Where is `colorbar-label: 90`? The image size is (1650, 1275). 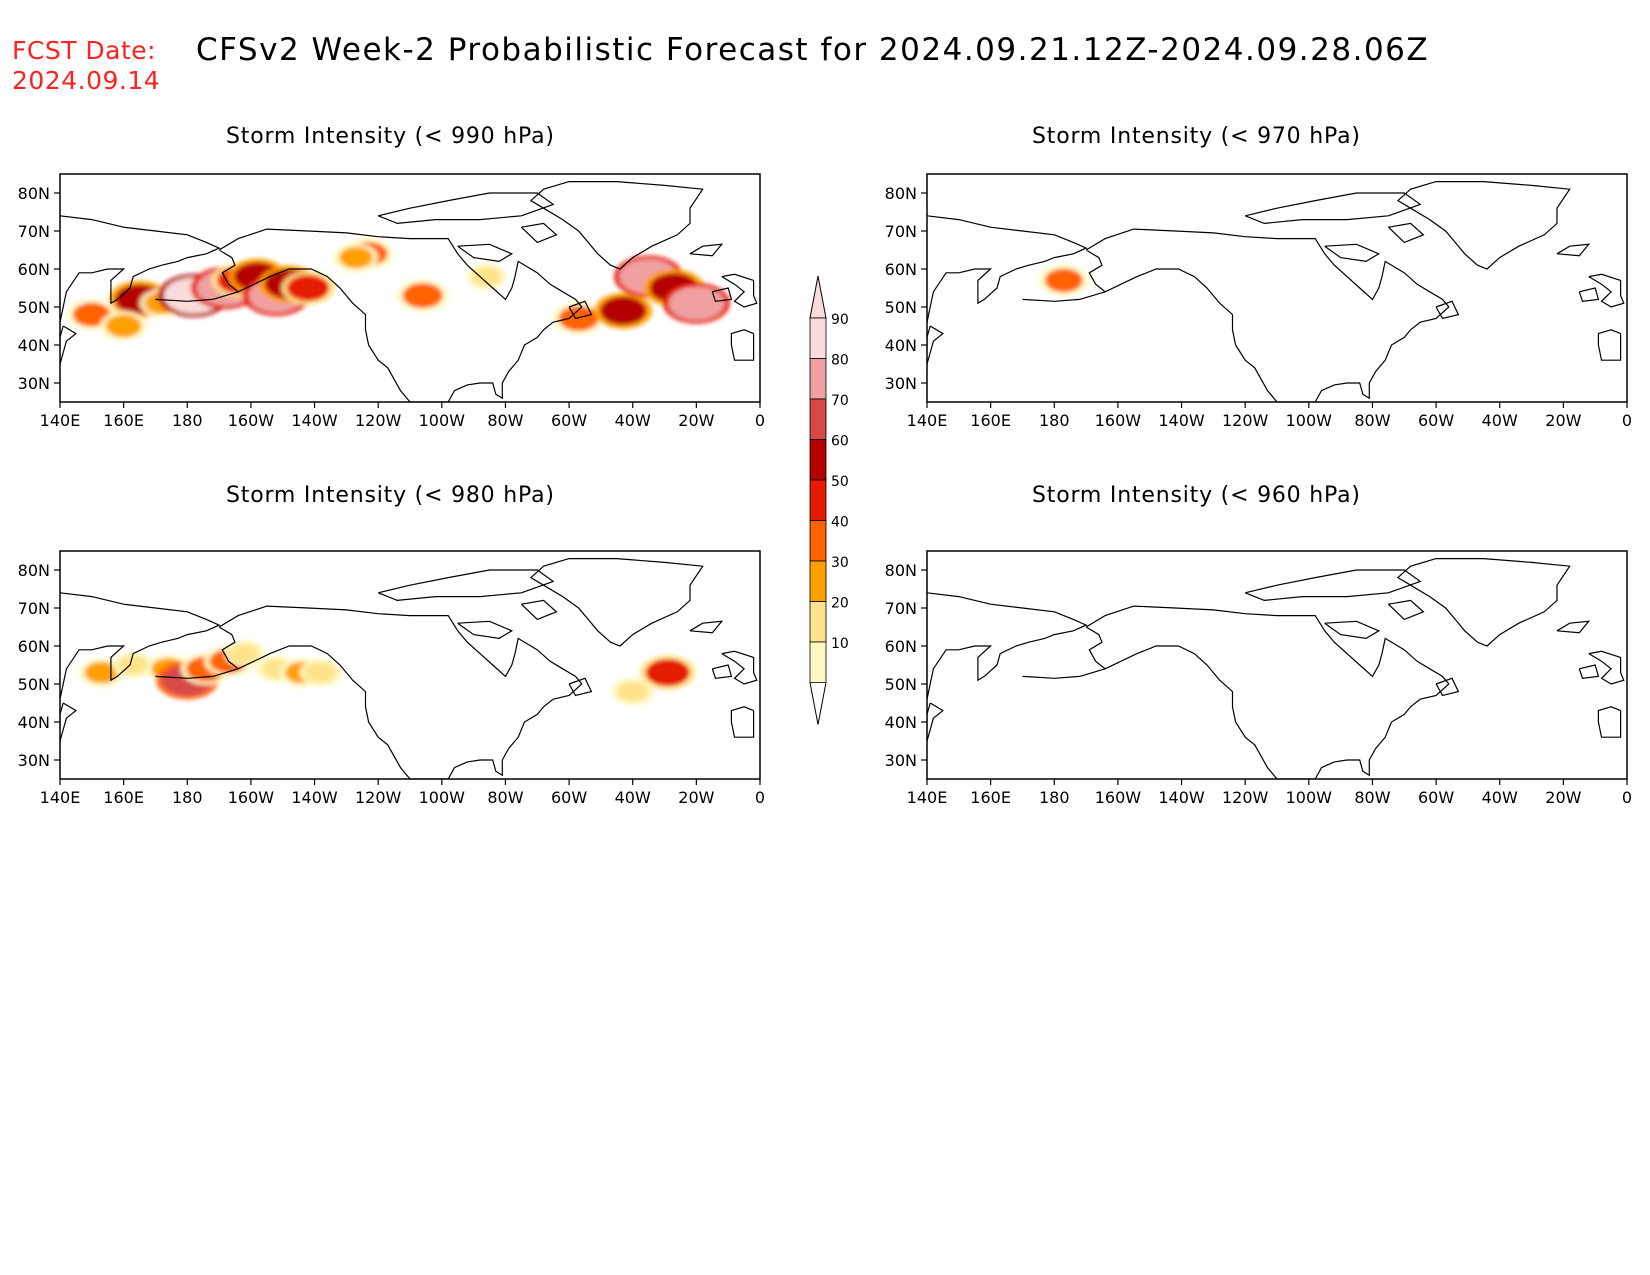 colorbar-label: 90 is located at coordinates (840, 320).